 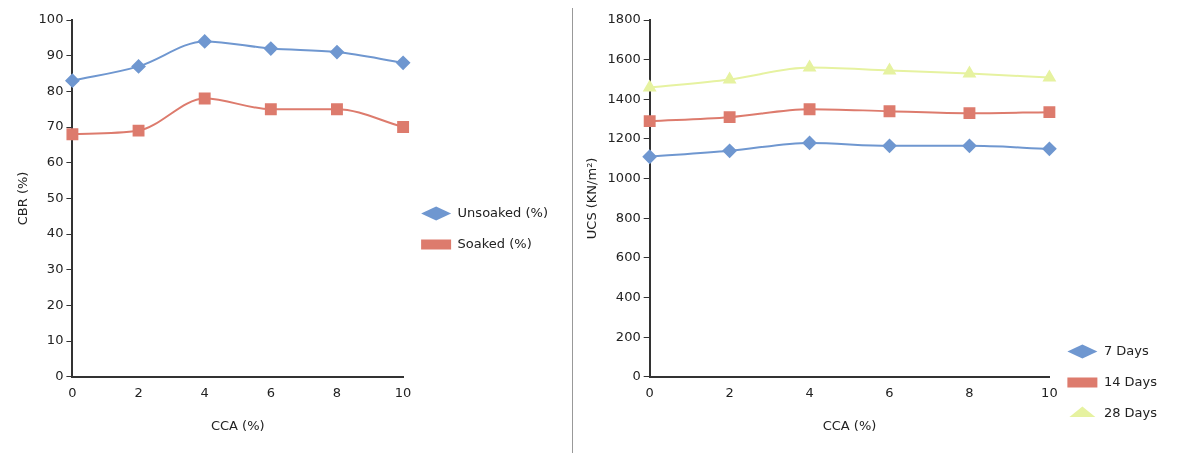 What do you see at coordinates (55, 269) in the screenshot?
I see `y-tick-label: 30` at bounding box center [55, 269].